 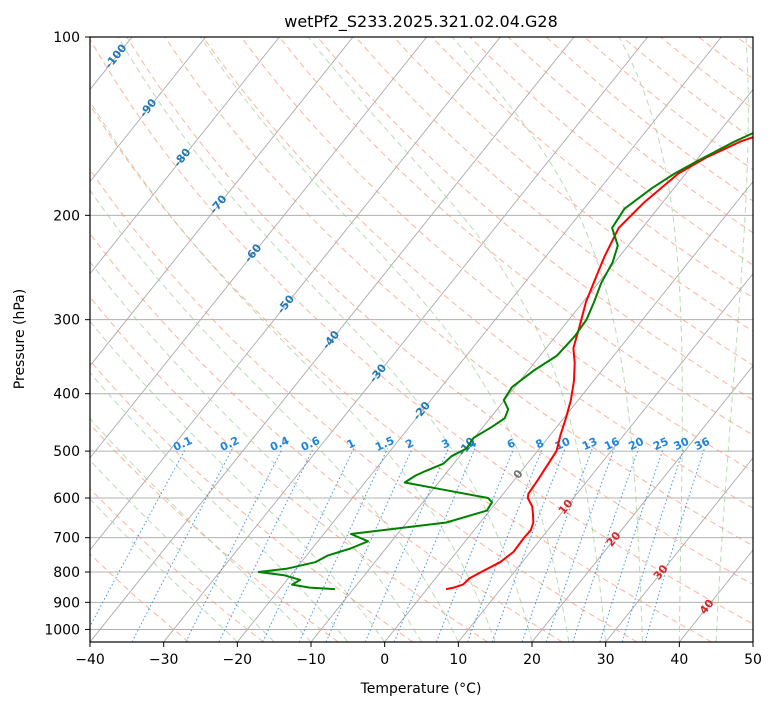 What do you see at coordinates (384, 660) in the screenshot?
I see `x-tick-label: 0` at bounding box center [384, 660].